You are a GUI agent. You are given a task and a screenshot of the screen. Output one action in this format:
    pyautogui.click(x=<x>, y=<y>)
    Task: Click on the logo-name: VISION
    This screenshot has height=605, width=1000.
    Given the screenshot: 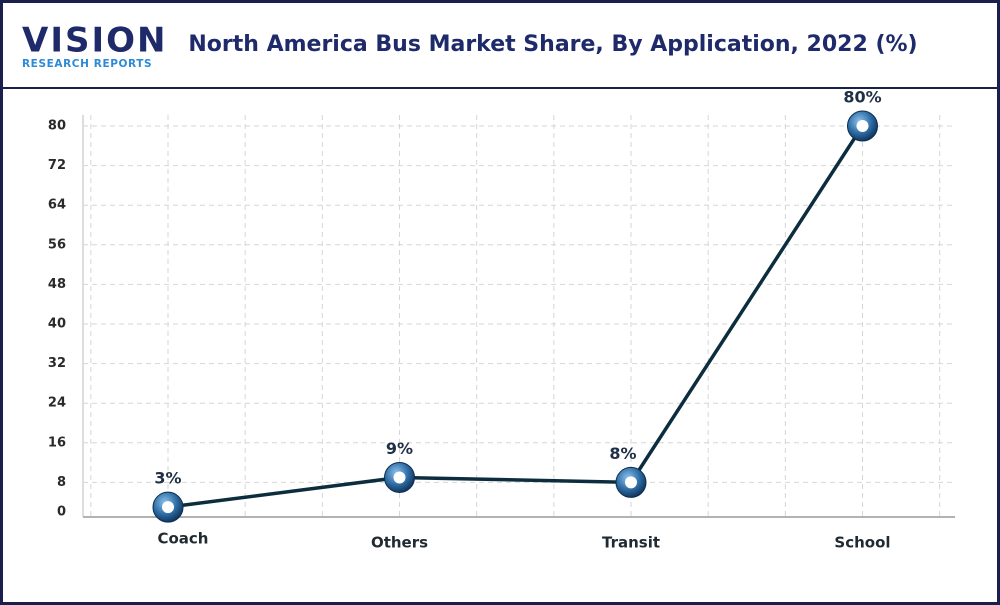 What is the action you would take?
    pyautogui.click(x=94, y=41)
    